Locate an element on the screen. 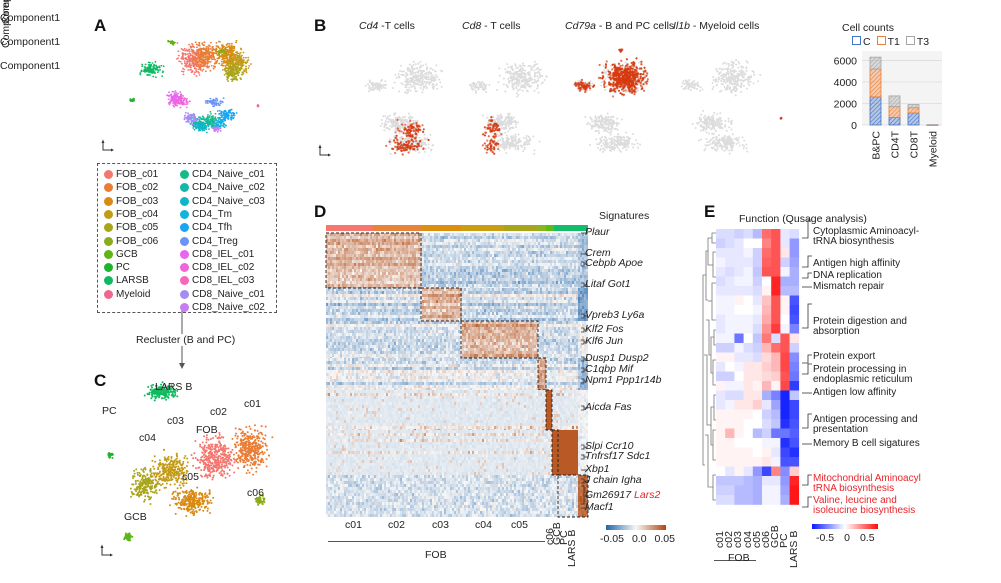  panel-b-axis-arrows is located at coordinates (324, 150).